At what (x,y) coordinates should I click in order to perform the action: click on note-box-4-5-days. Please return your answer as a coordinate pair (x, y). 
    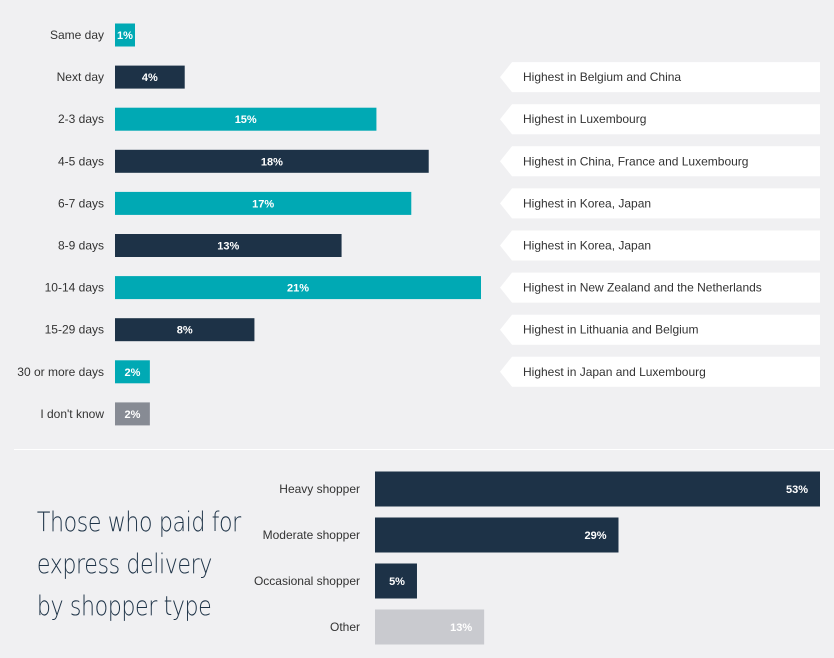
    Looking at the image, I should click on (660, 161).